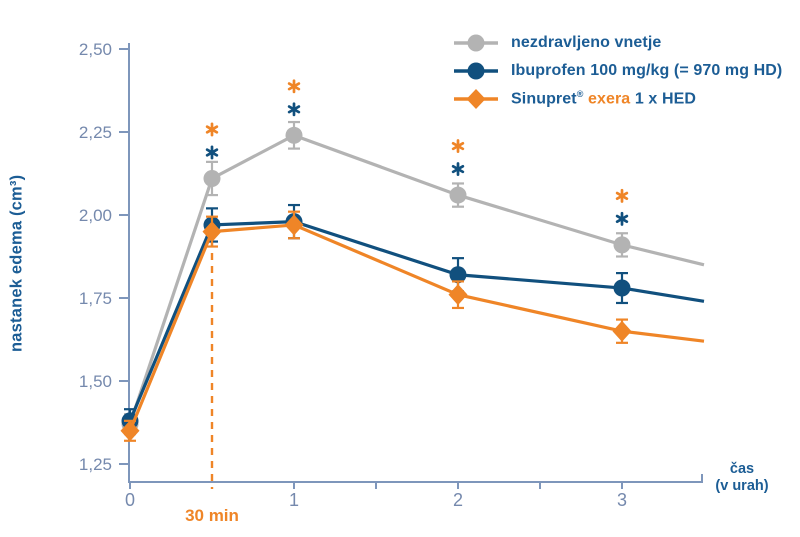 Image resolution: width=800 pixels, height=537 pixels. Describe the element at coordinates (212, 515) in the screenshot. I see `annotation-30min-label: 30 min` at that location.